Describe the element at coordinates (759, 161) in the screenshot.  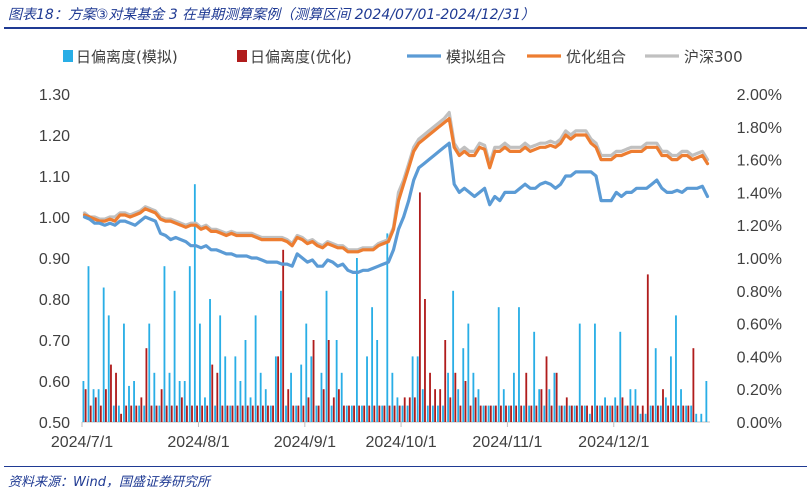
I see `y-right-tick-label: 1.60%` at that location.